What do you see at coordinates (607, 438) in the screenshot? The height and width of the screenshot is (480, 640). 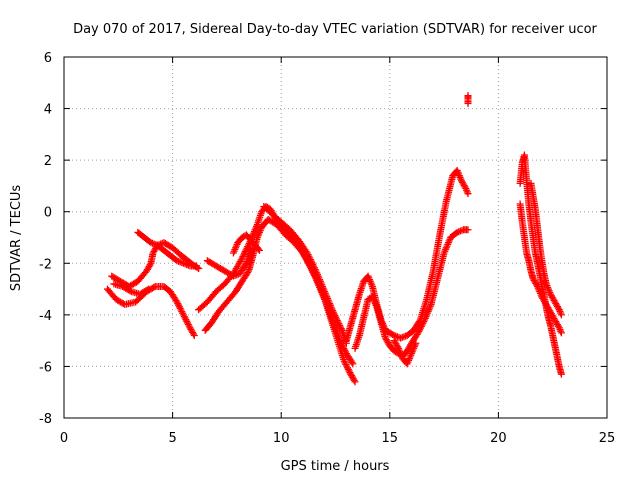 I see `x-tick-label: 25` at bounding box center [607, 438].